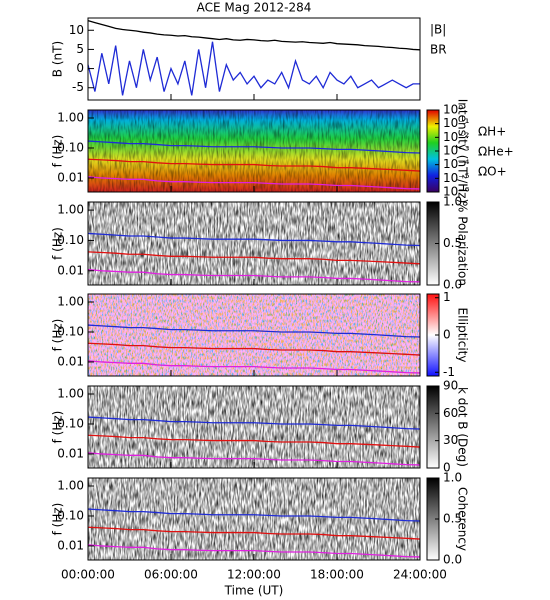 The image size is (550, 600). What do you see at coordinates (450, 386) in the screenshot?
I see `colorbar-tick-label: 90` at bounding box center [450, 386].